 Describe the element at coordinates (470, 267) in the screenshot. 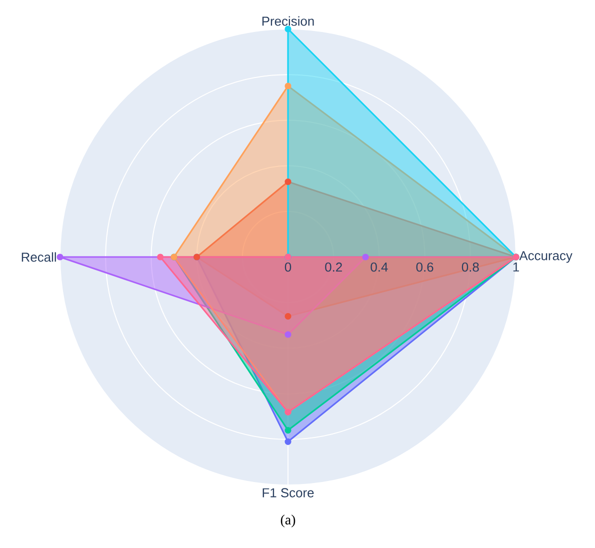

I see `y-tick-label: 0.8` at that location.